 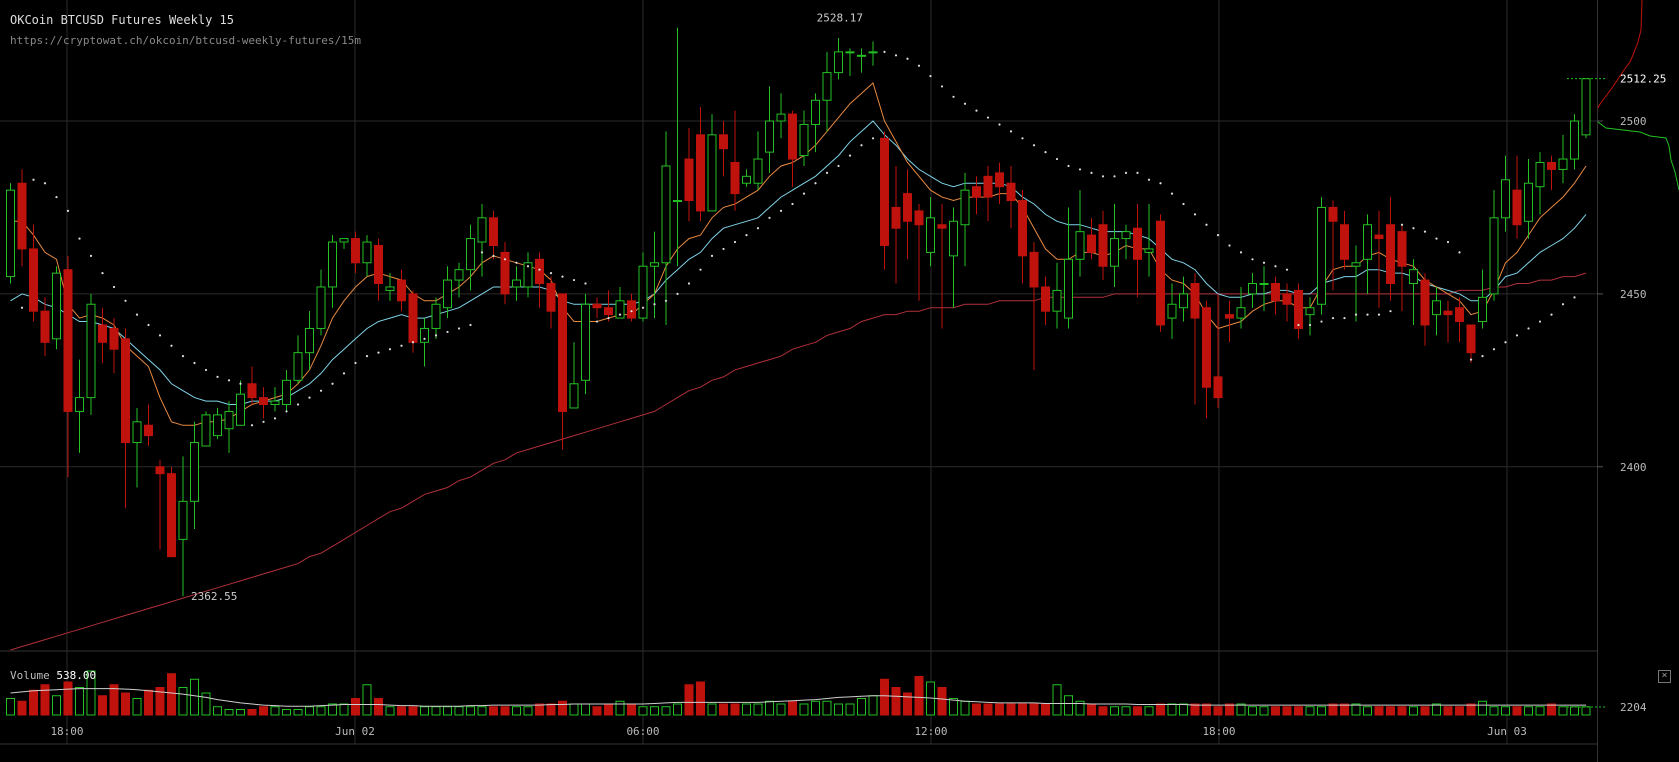 What do you see at coordinates (1507, 731) in the screenshot?
I see `x-tick-label: Jun 03` at bounding box center [1507, 731].